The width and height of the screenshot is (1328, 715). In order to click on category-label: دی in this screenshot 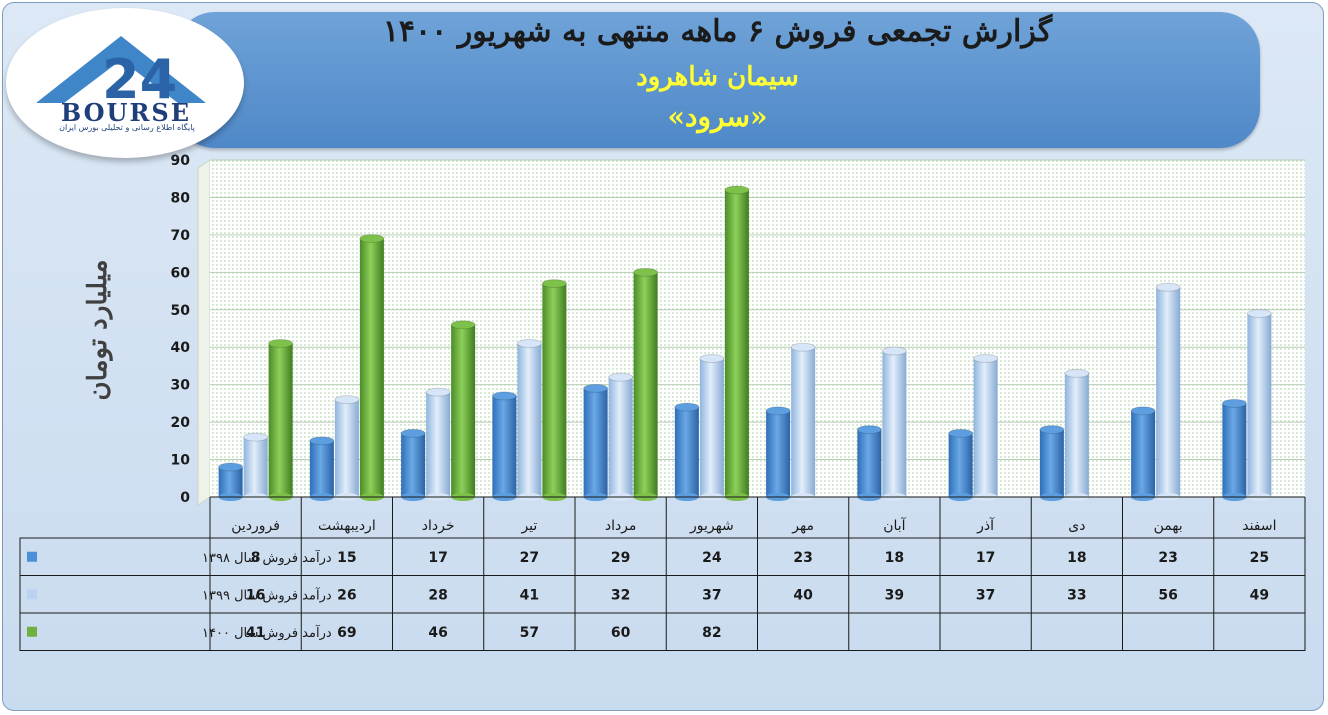, I will do `click(1076, 526)`.